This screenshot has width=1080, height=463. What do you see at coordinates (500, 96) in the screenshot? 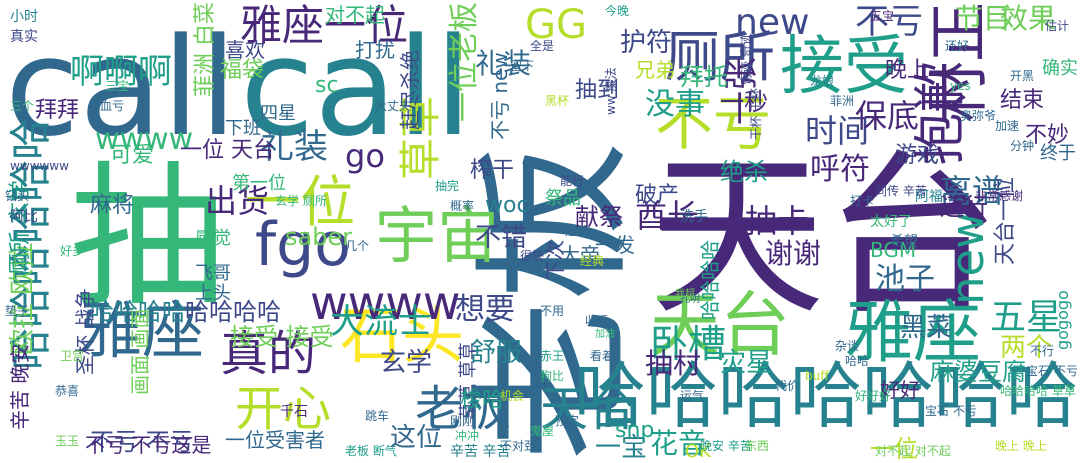
I see `word-不亏-new-101: 不亏 new` at bounding box center [500, 96].